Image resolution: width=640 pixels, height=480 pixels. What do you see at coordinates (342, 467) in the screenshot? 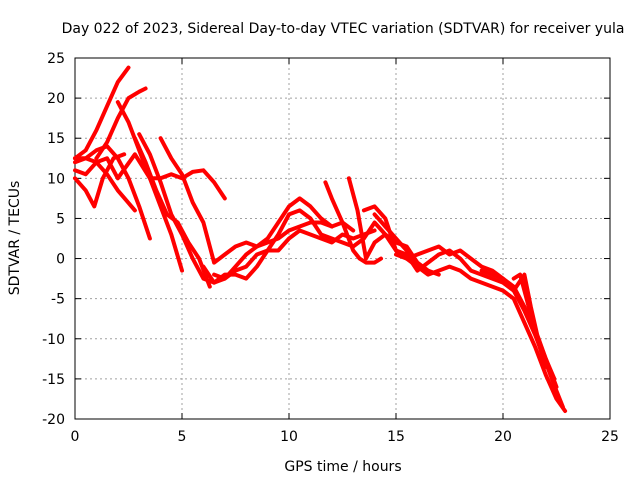
I see `x-axis-label: GPS time / hours` at bounding box center [342, 467].